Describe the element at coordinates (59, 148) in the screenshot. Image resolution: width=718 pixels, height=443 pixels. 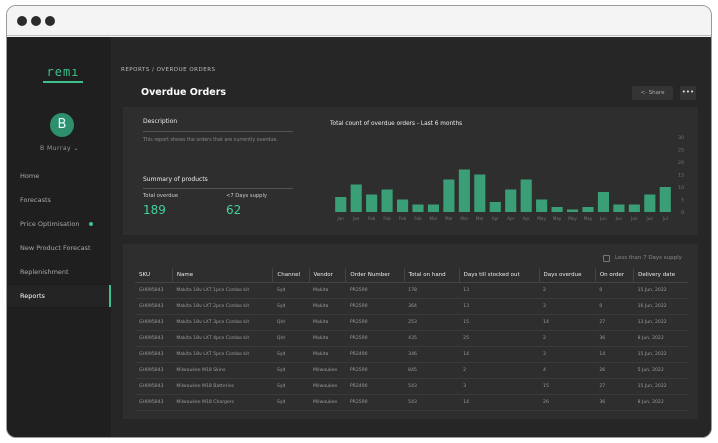
I see `user-menu: B Murray ⌄` at that location.